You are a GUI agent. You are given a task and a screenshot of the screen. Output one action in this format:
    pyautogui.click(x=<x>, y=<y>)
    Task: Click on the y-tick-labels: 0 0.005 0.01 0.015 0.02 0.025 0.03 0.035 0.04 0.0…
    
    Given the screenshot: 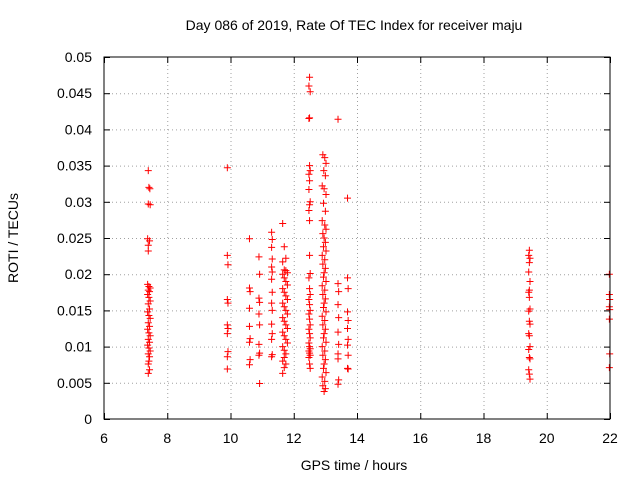 What is the action you would take?
    pyautogui.click(x=74, y=238)
    